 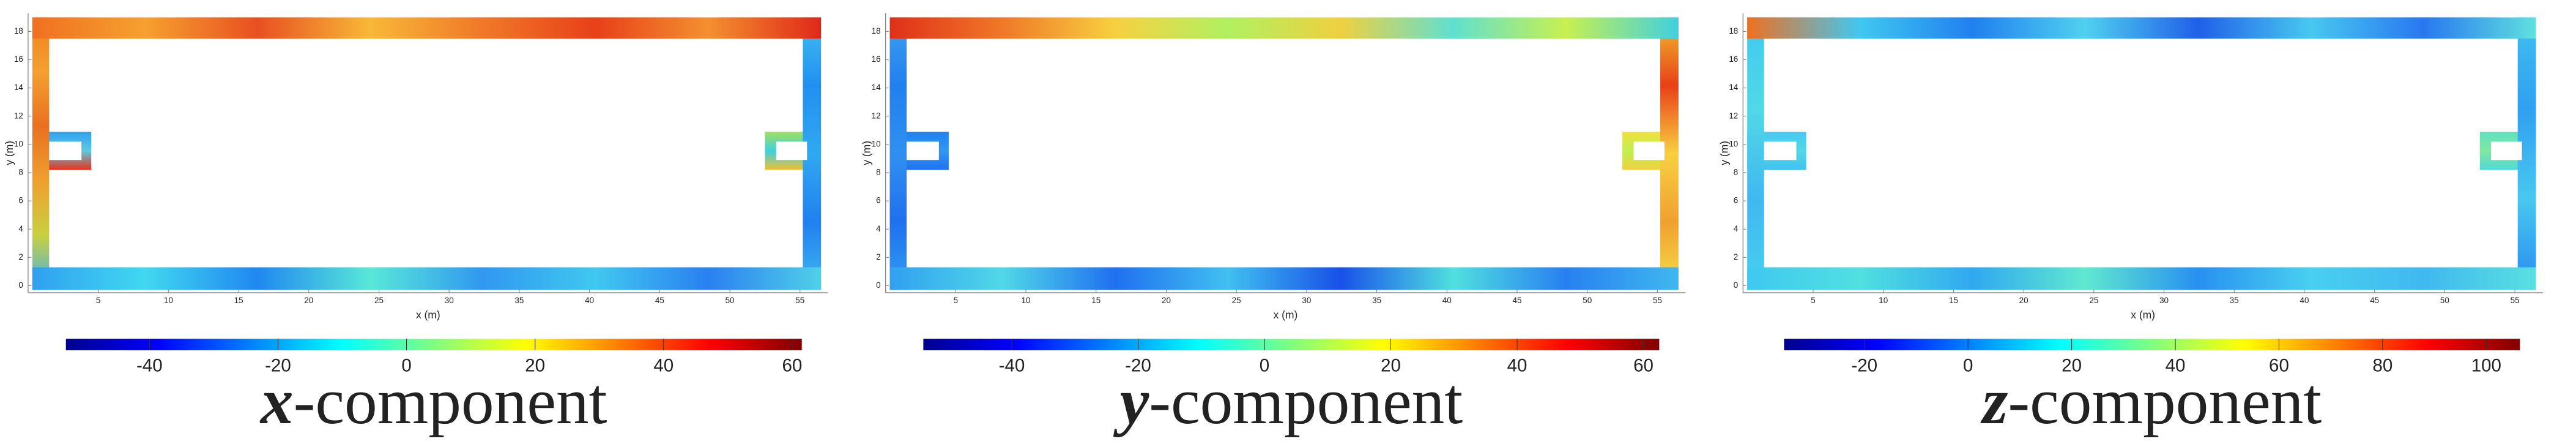 What do you see at coordinates (589, 300) in the screenshot?
I see `x-tick-label: 40` at bounding box center [589, 300].